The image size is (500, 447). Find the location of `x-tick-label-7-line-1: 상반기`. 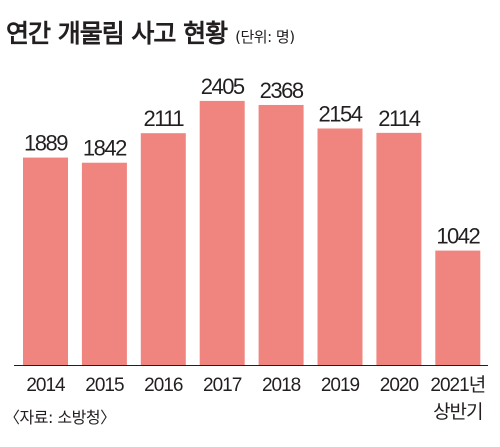

x-tick-label-7-line-1: 상반기 is located at coordinates (457, 412).